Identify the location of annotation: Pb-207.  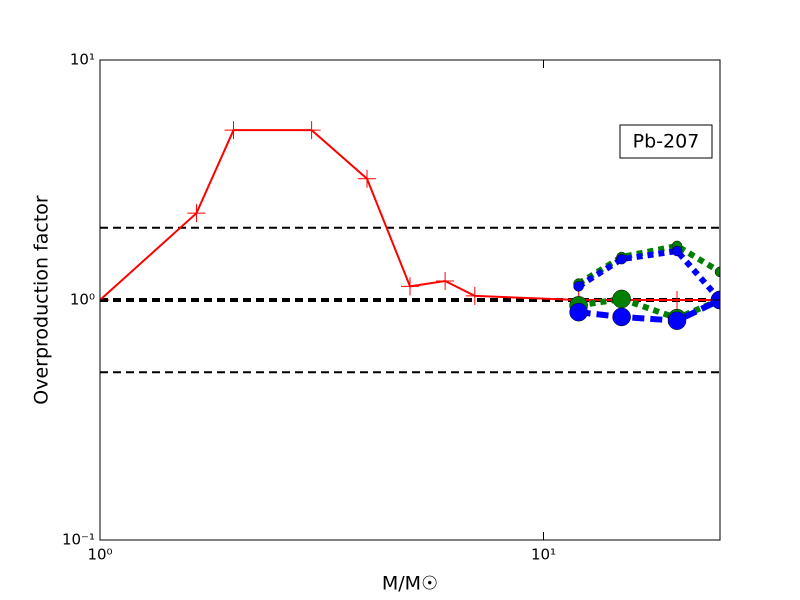
(666, 142).